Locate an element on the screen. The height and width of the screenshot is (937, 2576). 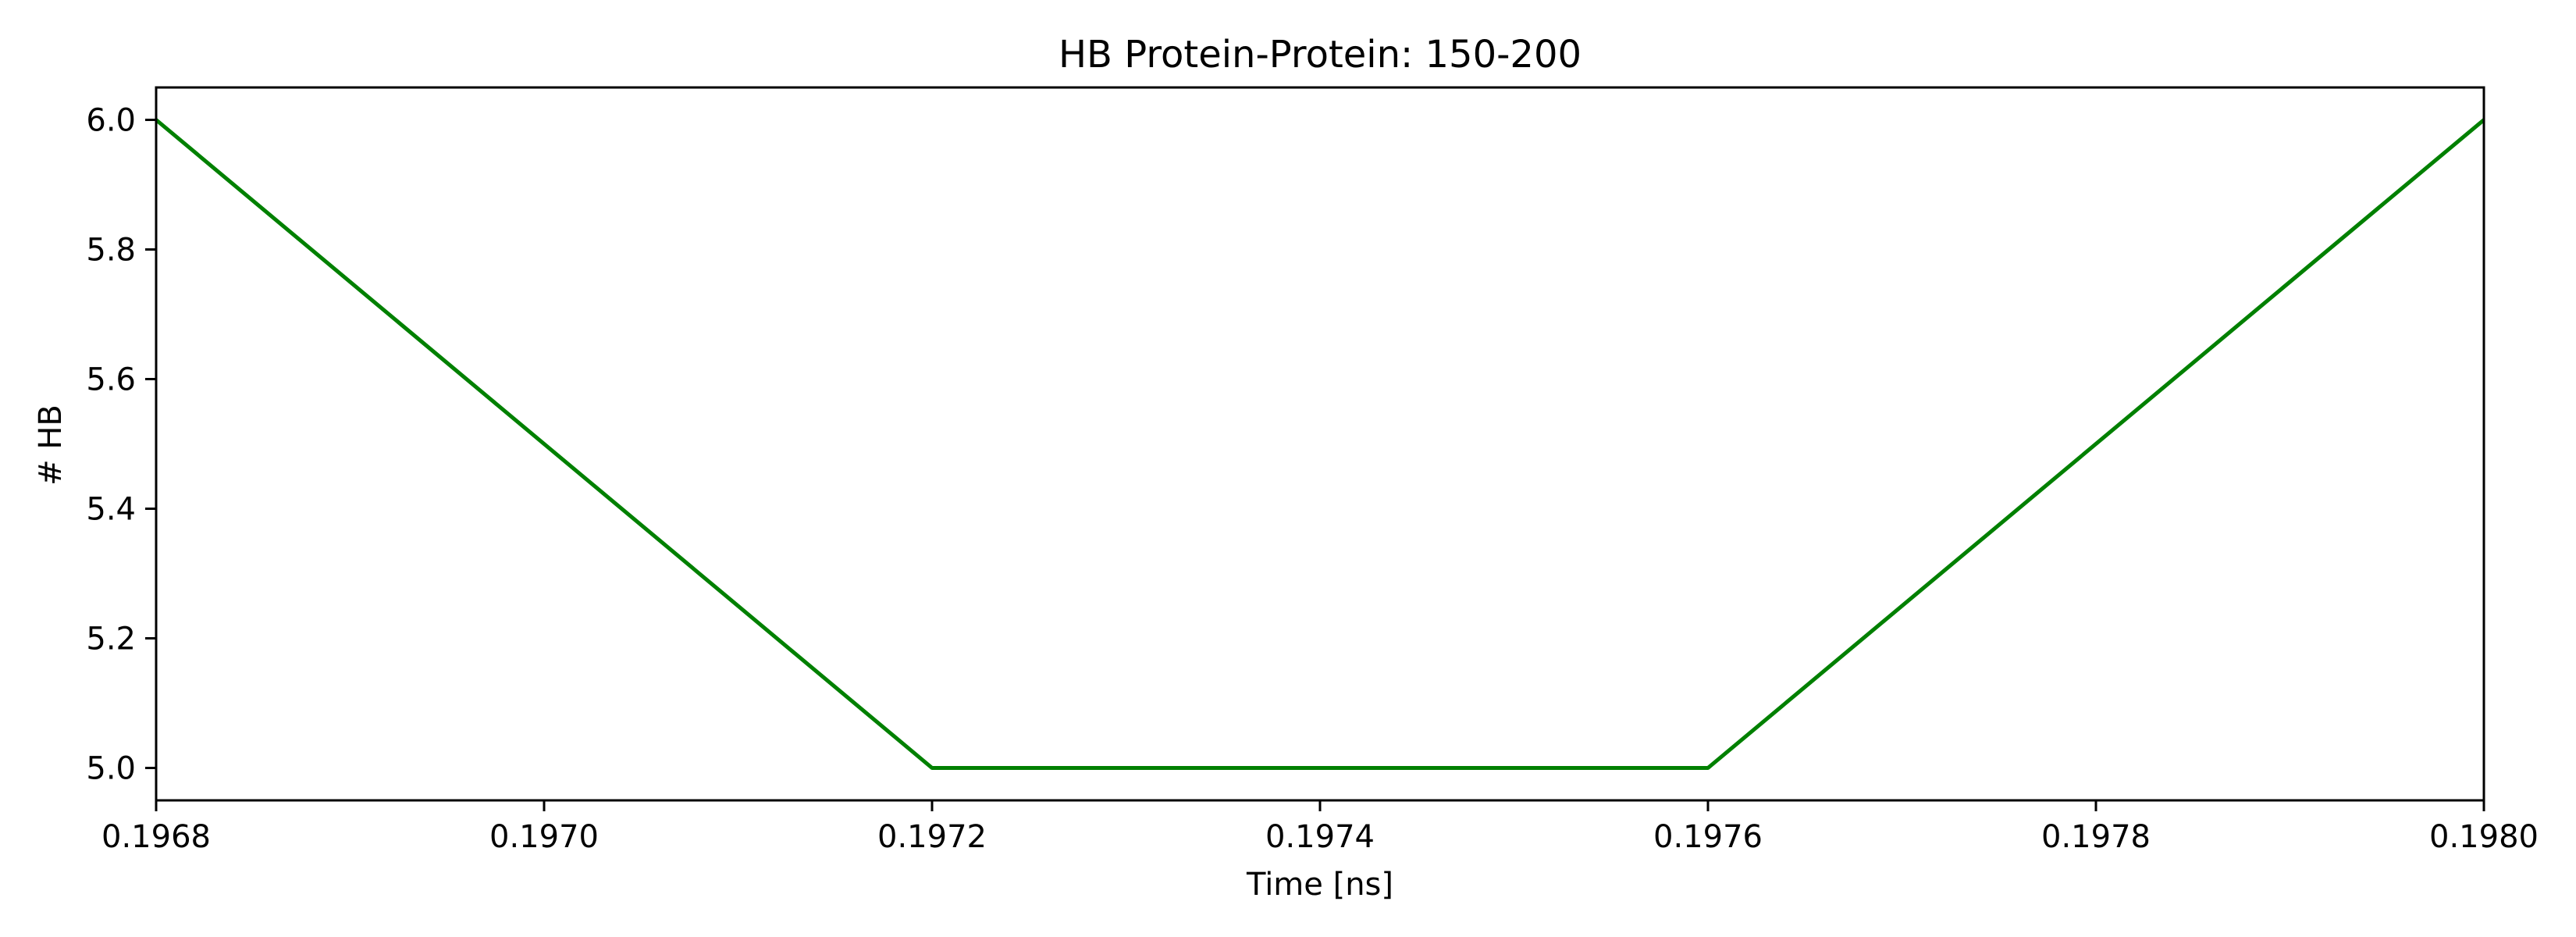
x-tick-label: 0.1976 is located at coordinates (1708, 837).